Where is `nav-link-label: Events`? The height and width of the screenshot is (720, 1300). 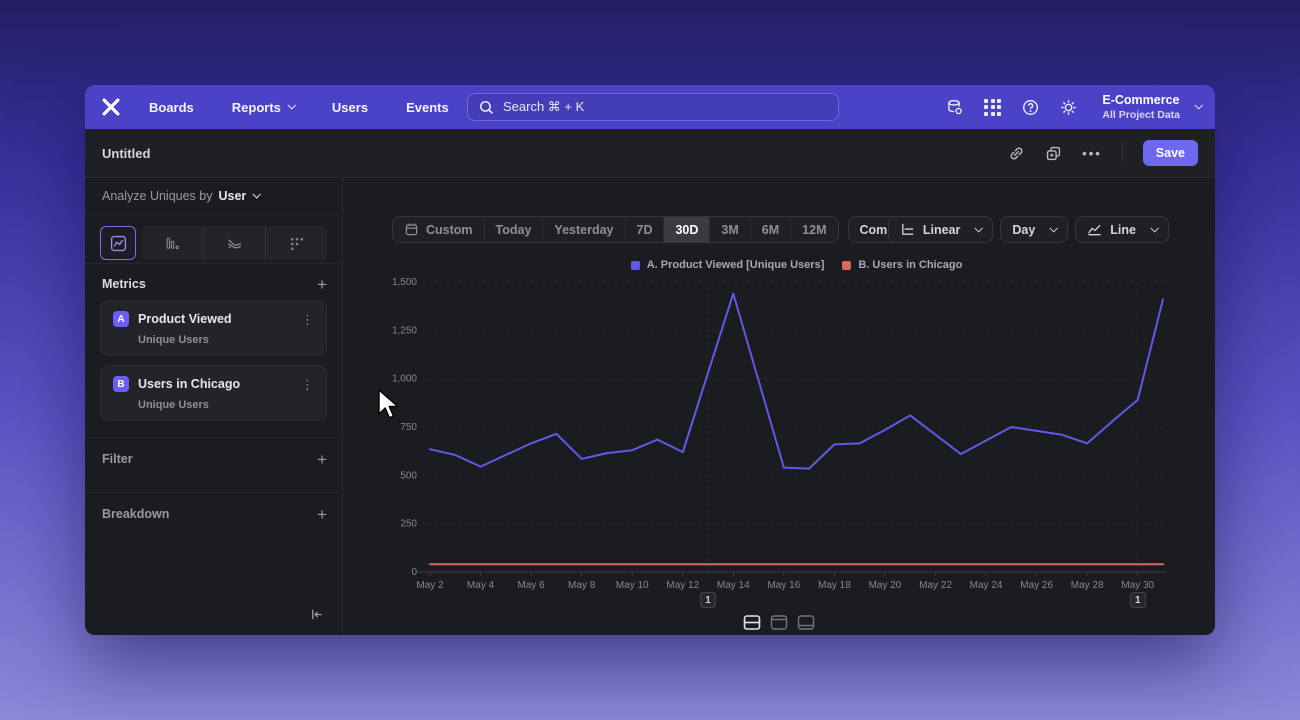 nav-link-label: Events is located at coordinates (427, 107).